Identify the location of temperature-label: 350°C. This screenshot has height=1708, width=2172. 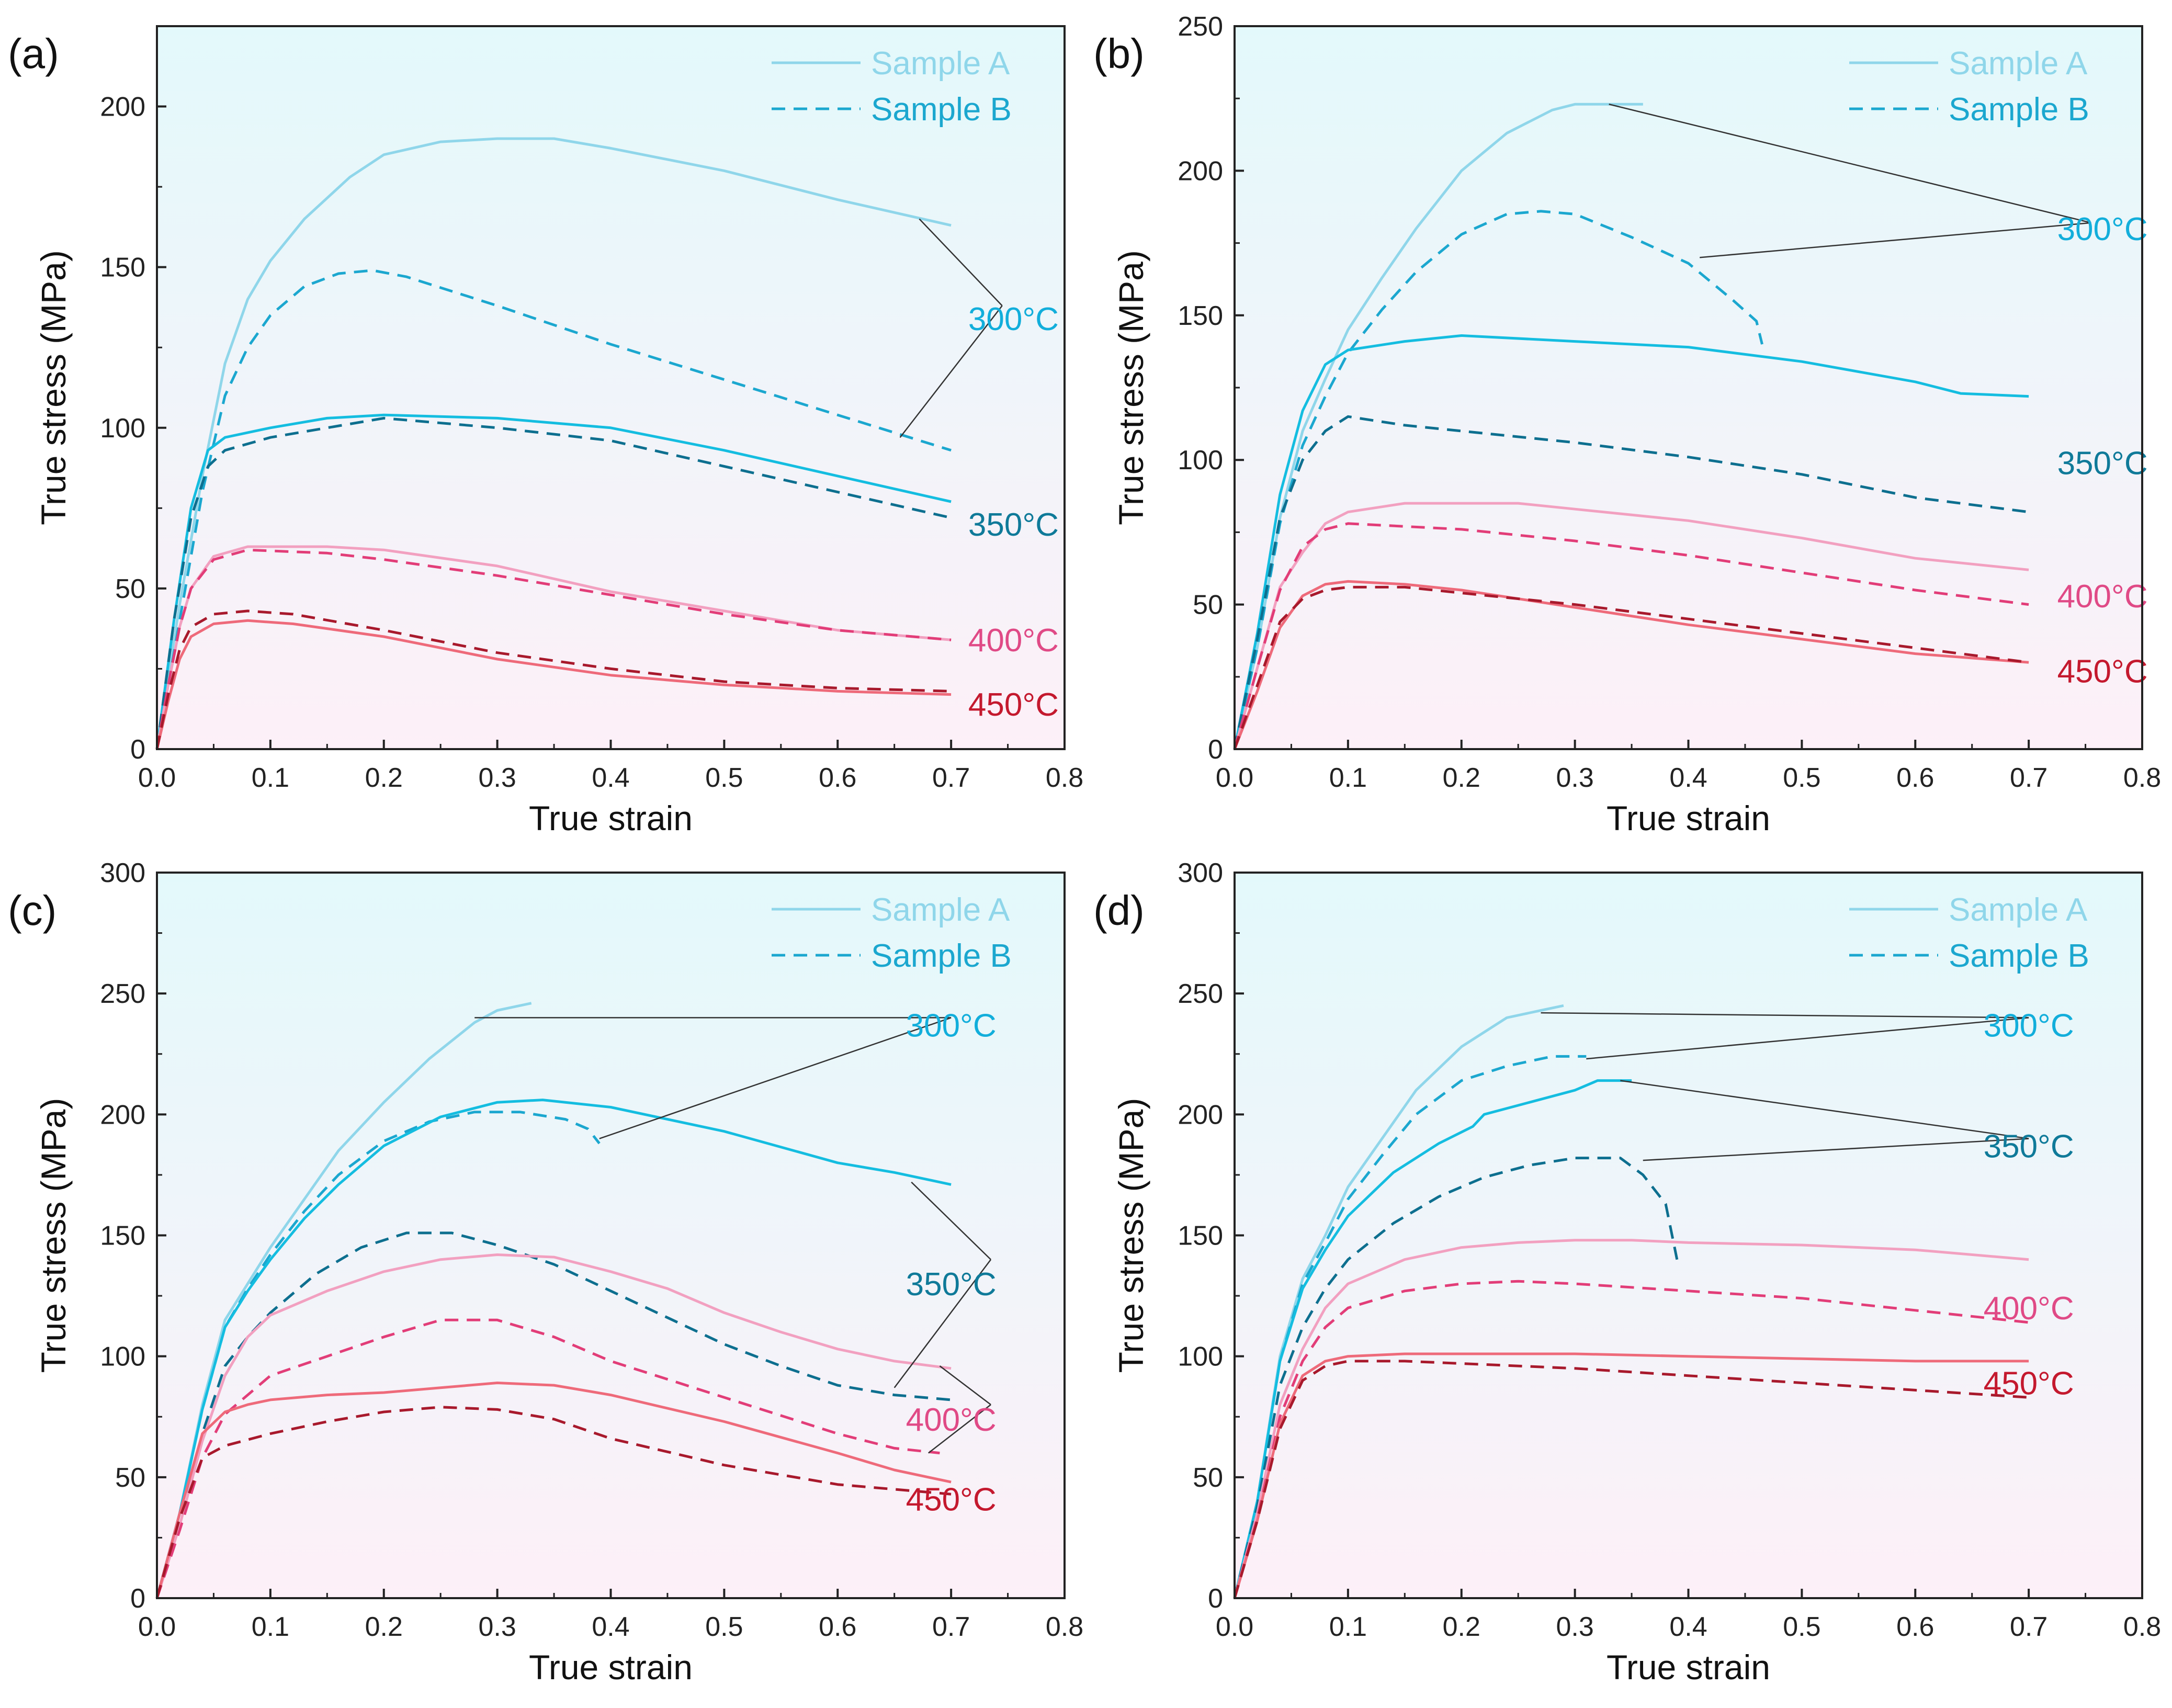
(2102, 464).